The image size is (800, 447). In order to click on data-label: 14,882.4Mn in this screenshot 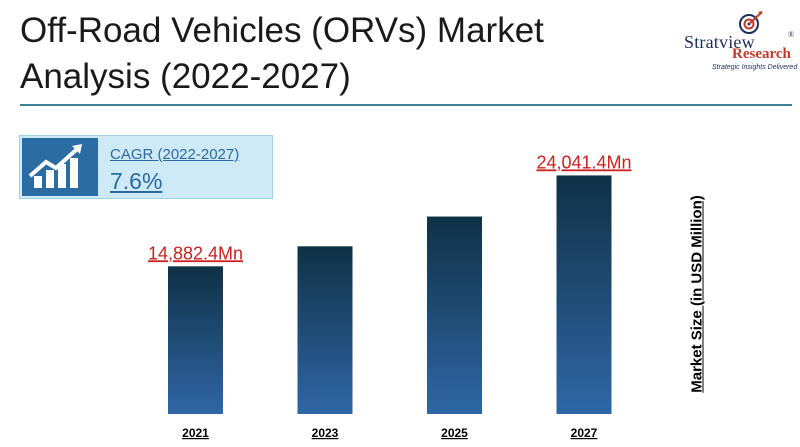, I will do `click(195, 253)`.